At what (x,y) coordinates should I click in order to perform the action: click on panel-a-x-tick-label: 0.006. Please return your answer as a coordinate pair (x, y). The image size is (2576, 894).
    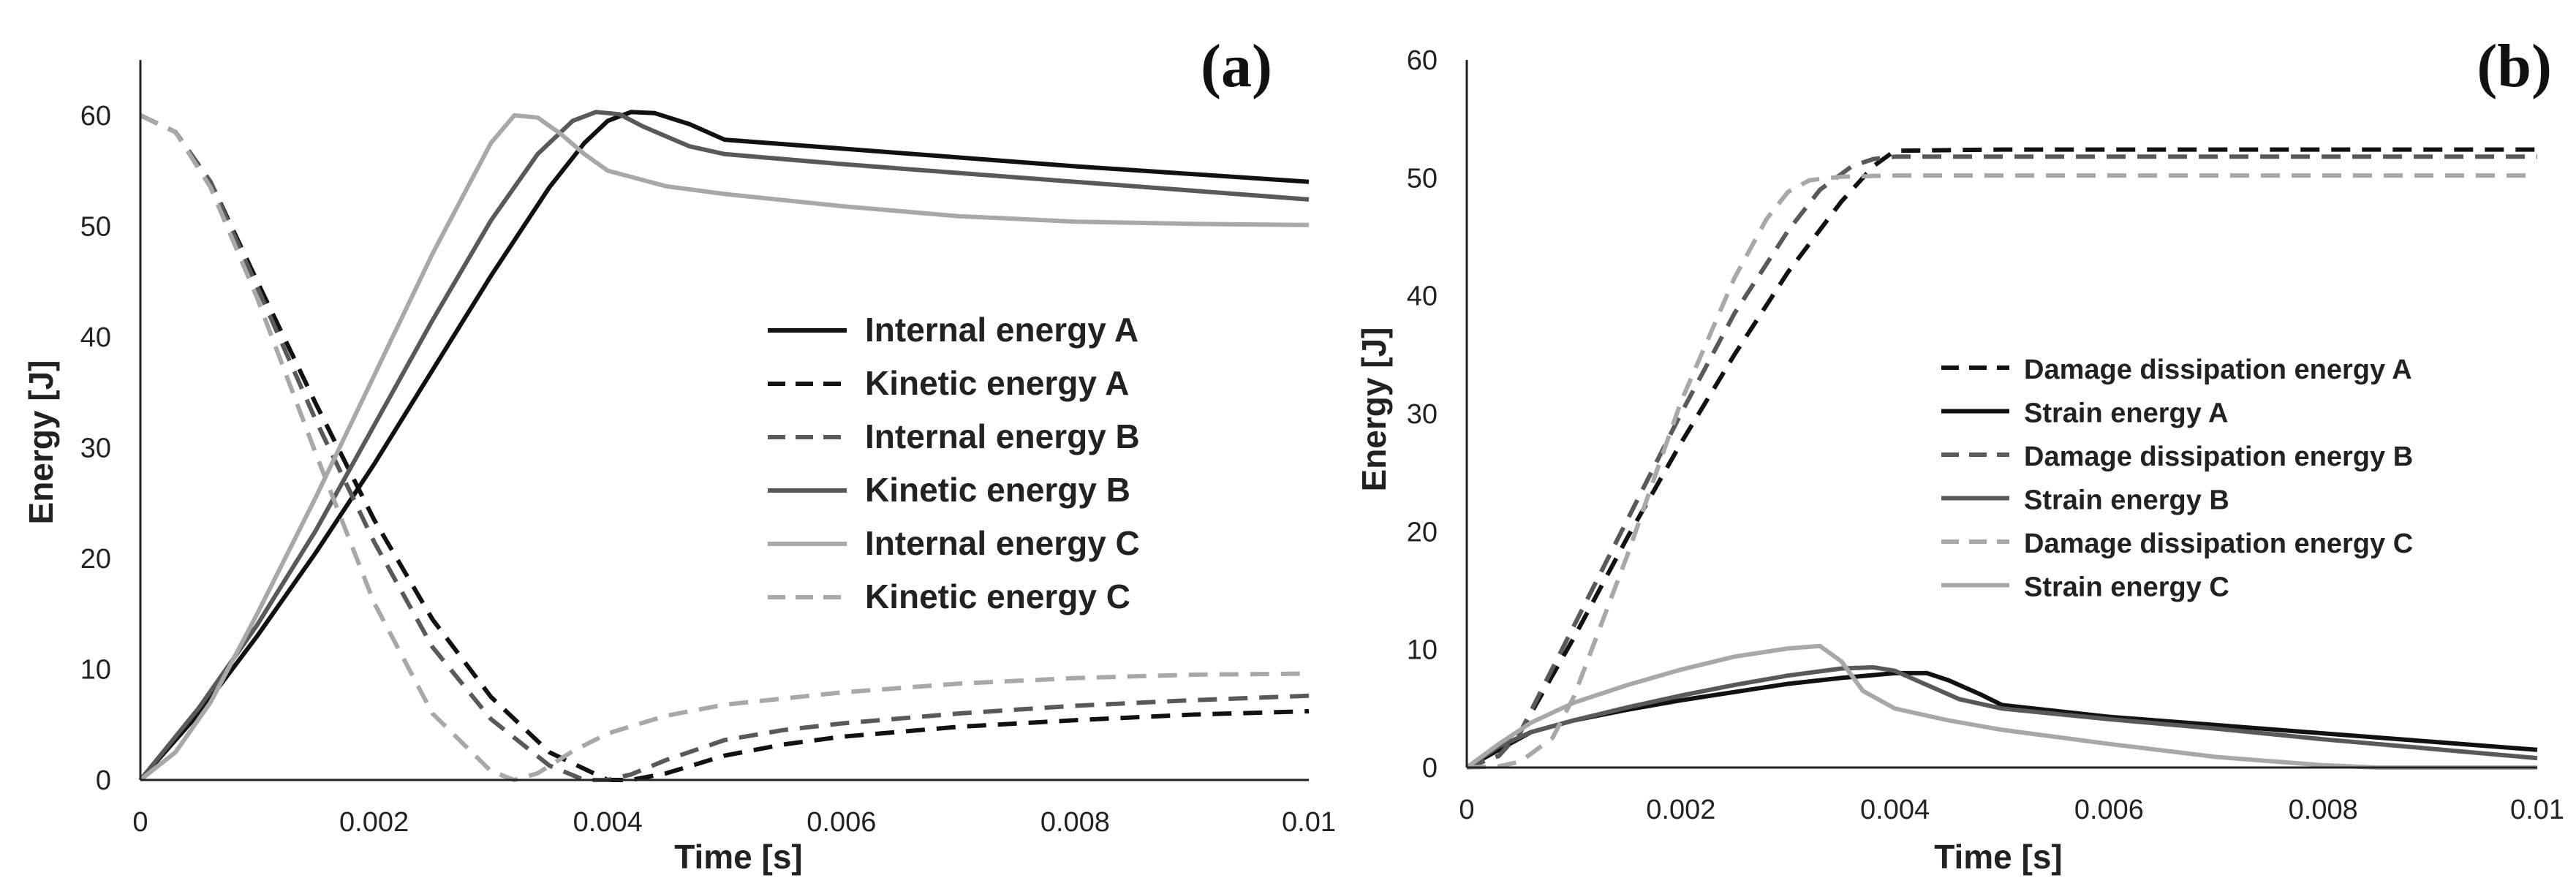
    Looking at the image, I should click on (841, 822).